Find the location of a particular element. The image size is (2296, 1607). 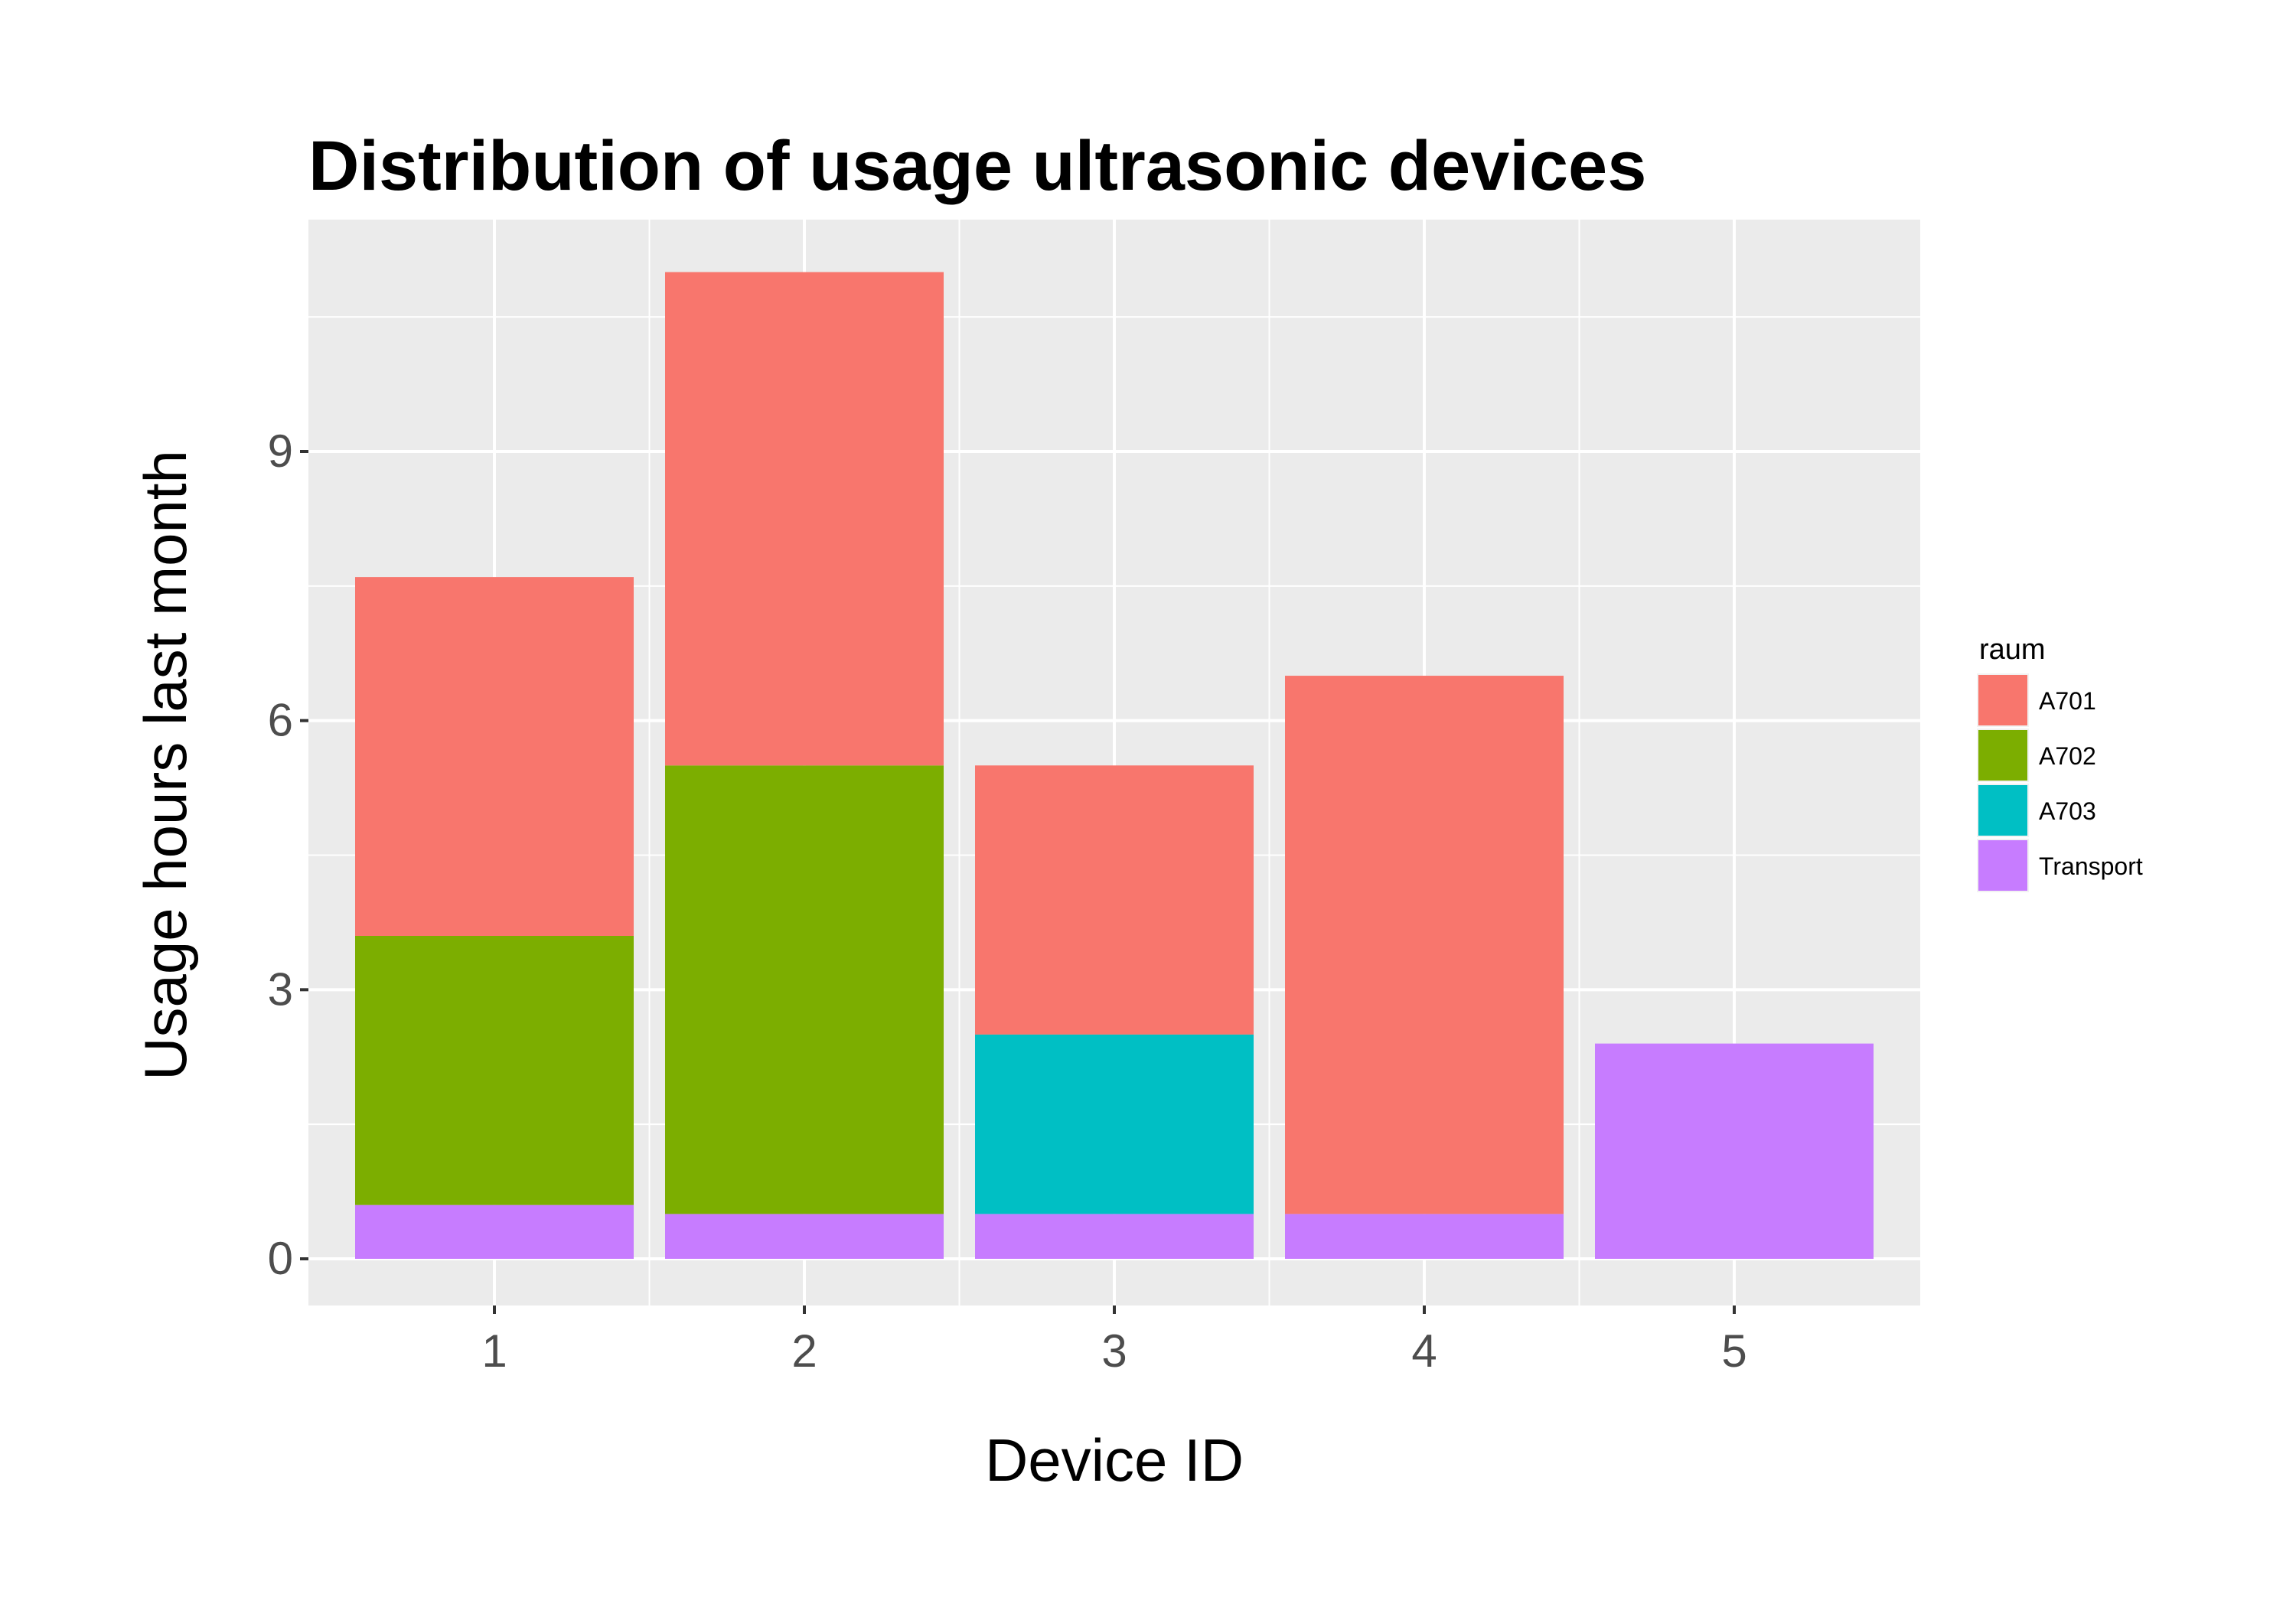

y-tick-label: 0 is located at coordinates (280, 1258).